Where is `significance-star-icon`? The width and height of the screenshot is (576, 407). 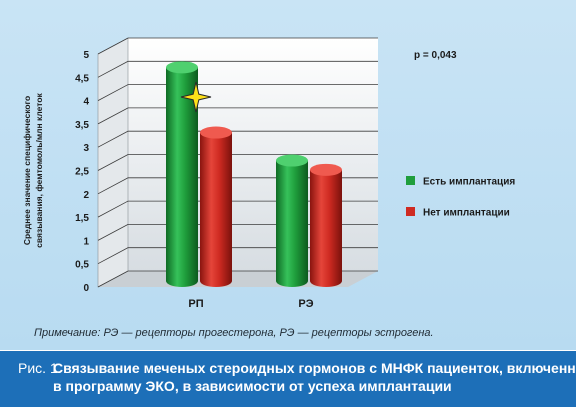 significance-star-icon is located at coordinates (196, 97).